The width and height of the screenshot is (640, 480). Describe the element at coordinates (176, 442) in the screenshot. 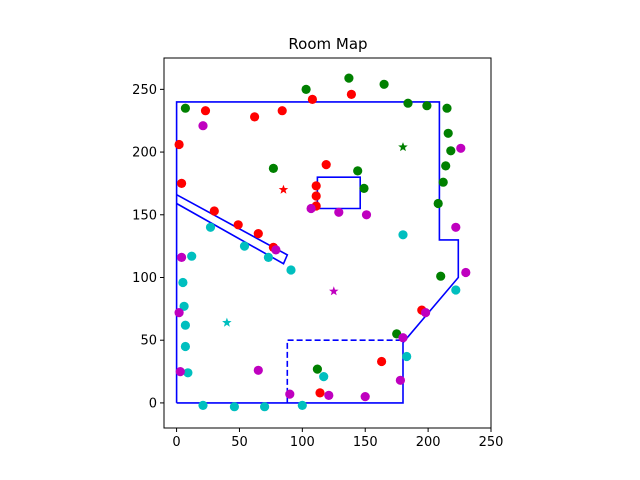

I see `x-tick-label: 0` at that location.